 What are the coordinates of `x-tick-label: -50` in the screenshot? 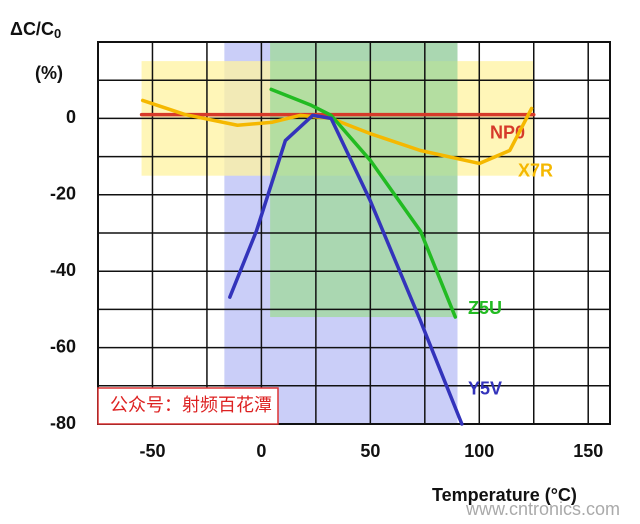 It's located at (152, 451).